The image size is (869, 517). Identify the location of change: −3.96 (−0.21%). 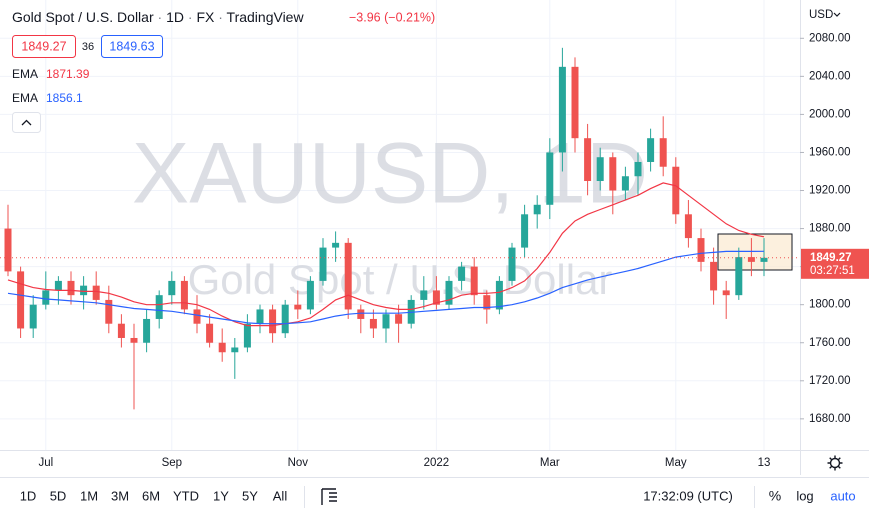
(392, 17).